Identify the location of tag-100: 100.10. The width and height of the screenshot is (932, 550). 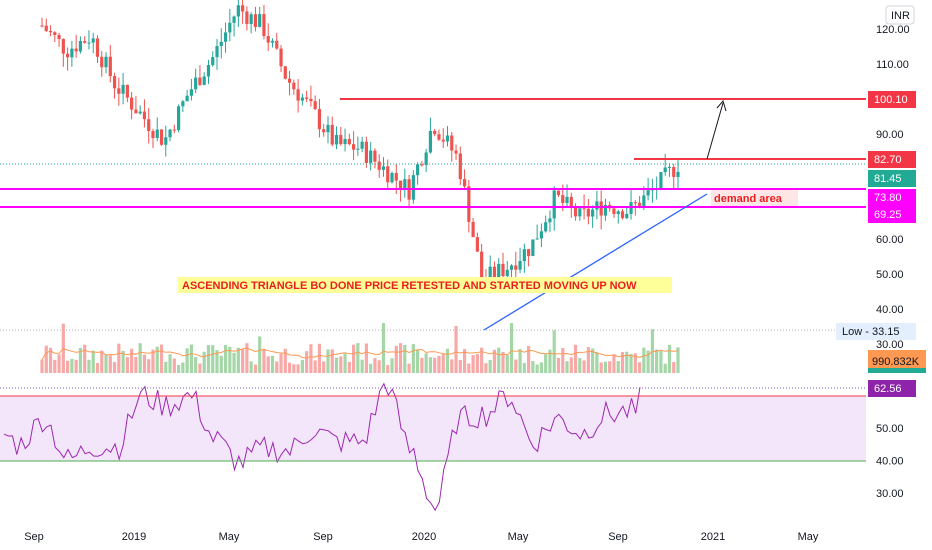
(891, 100).